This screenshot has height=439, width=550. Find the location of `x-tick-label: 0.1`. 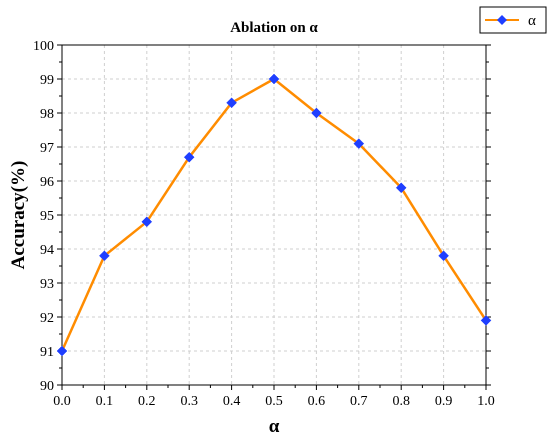

x-tick-label: 0.1 is located at coordinates (105, 401).